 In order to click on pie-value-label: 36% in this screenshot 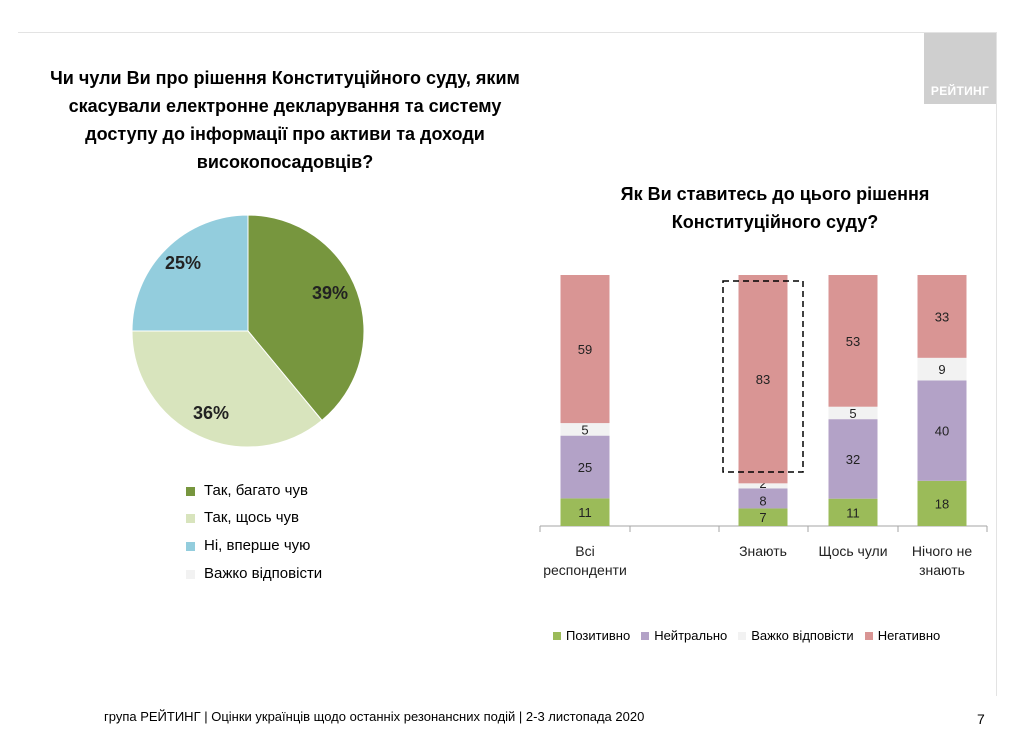, I will do `click(211, 413)`.